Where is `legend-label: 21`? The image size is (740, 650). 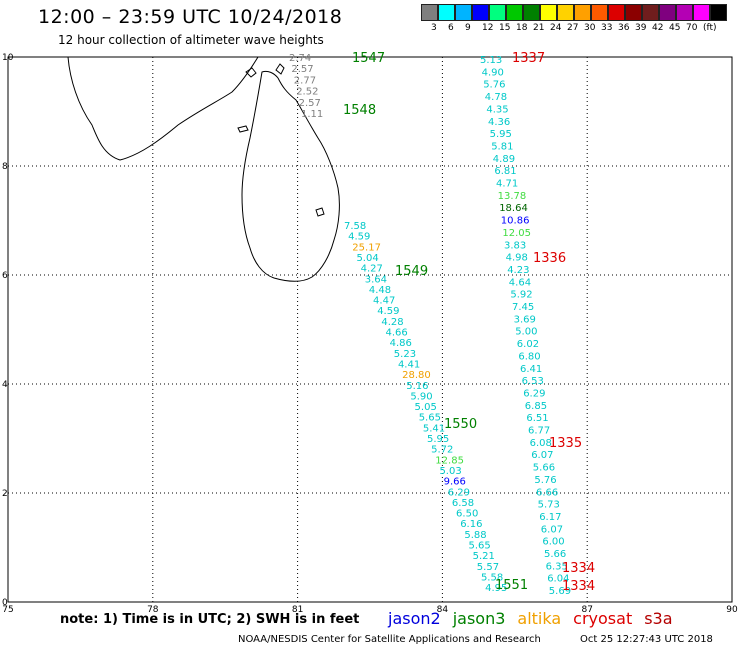
legend-label: 21 is located at coordinates (539, 28).